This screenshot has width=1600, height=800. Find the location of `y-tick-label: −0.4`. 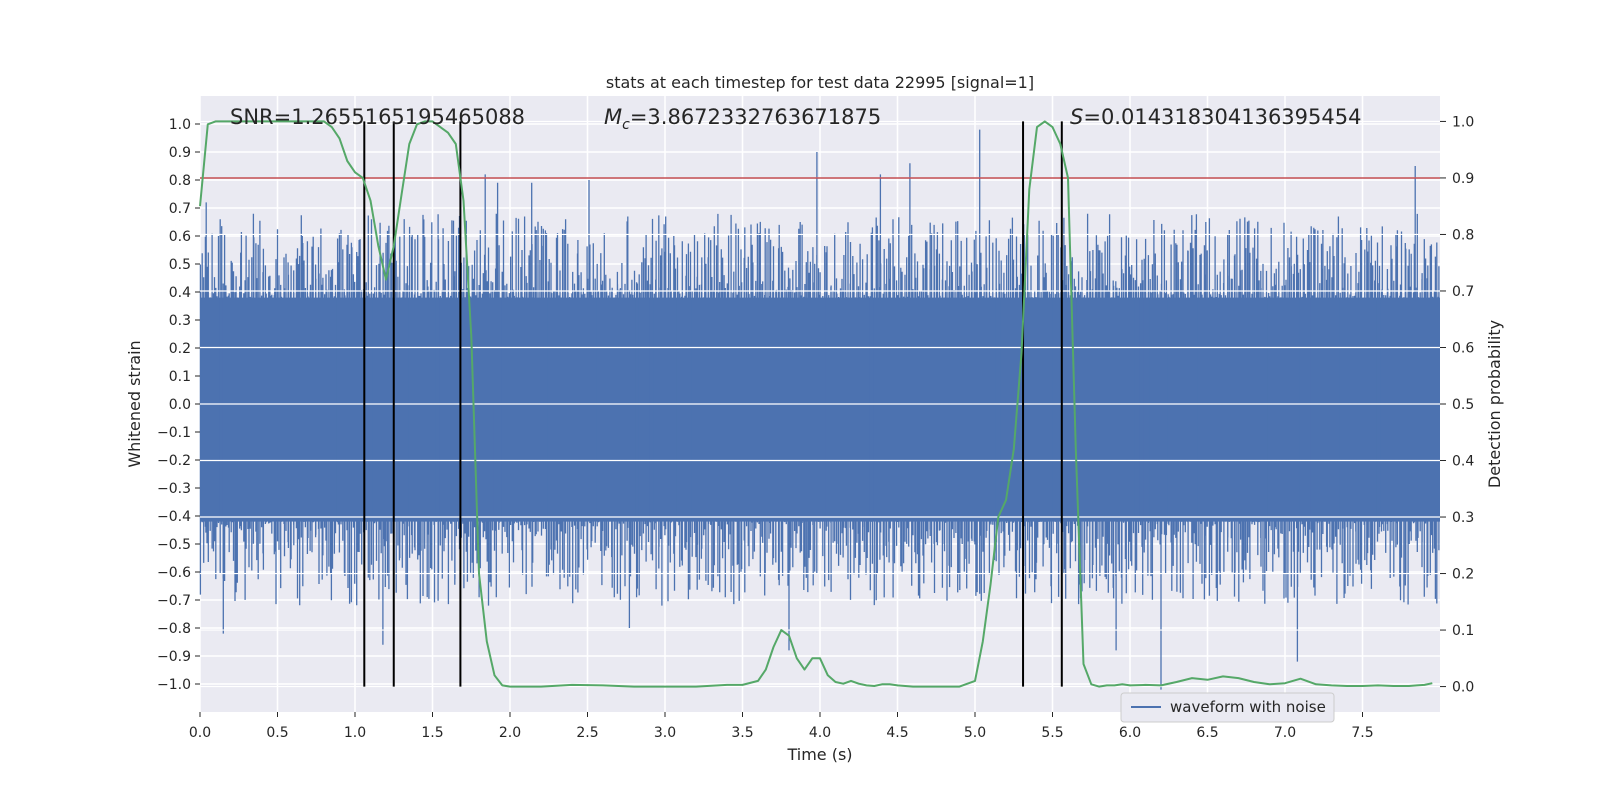

y-tick-label: −0.4 is located at coordinates (174, 517).